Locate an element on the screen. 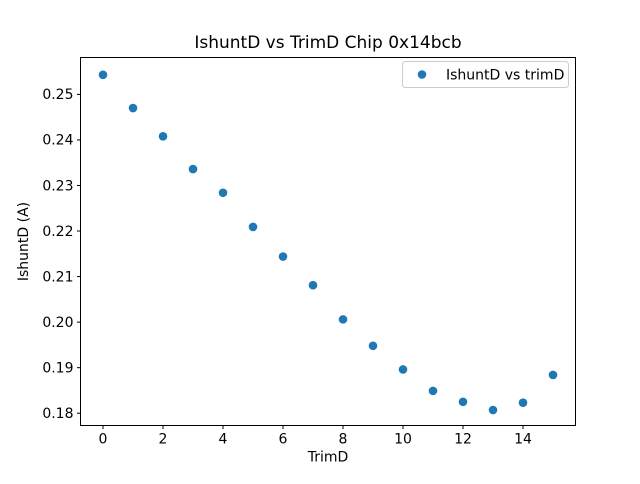  x-axis-label: TrimD is located at coordinates (328, 458).